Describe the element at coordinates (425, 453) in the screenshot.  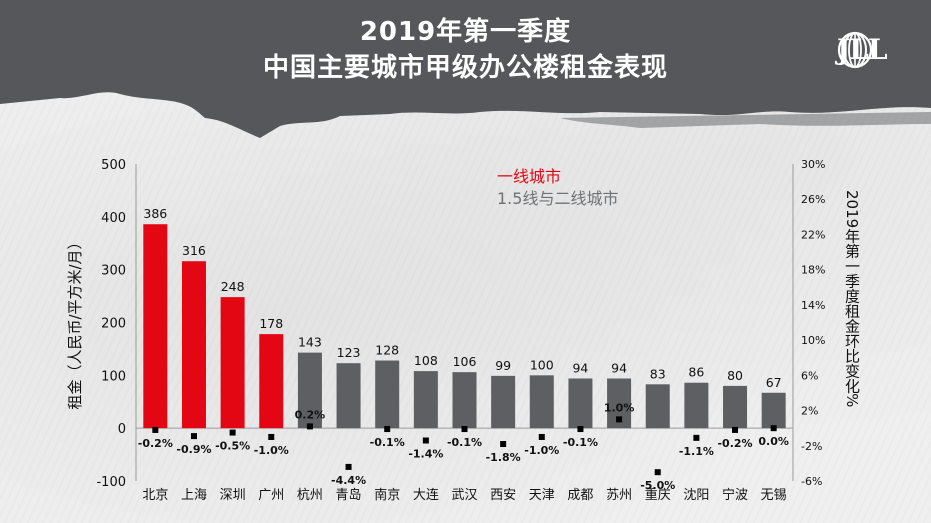
I see `change-value-label: -1.4%` at that location.